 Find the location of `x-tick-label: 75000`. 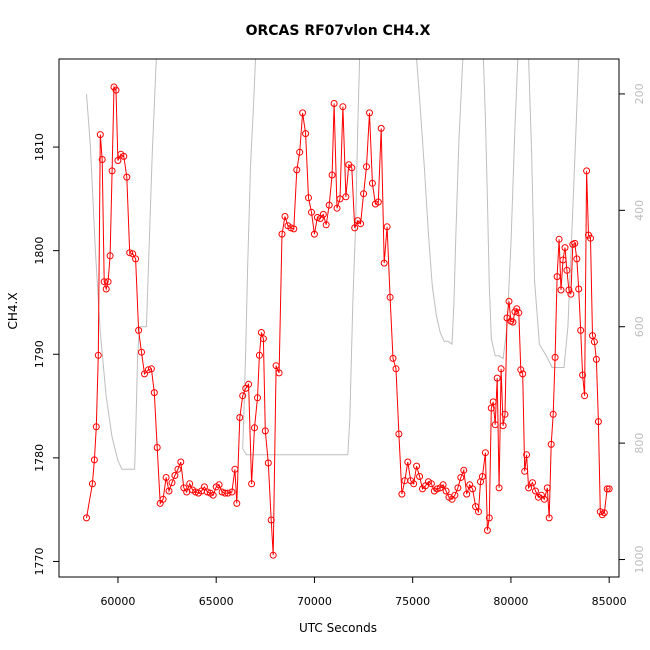

x-tick-label: 75000 is located at coordinates (412, 601).